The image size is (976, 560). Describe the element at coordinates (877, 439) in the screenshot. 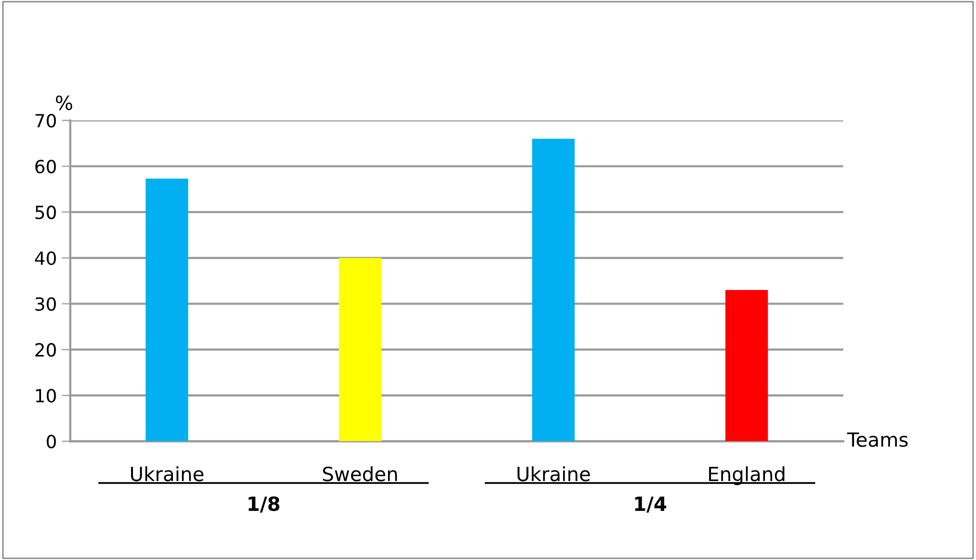

I see `x-axis-title: Teams` at that location.